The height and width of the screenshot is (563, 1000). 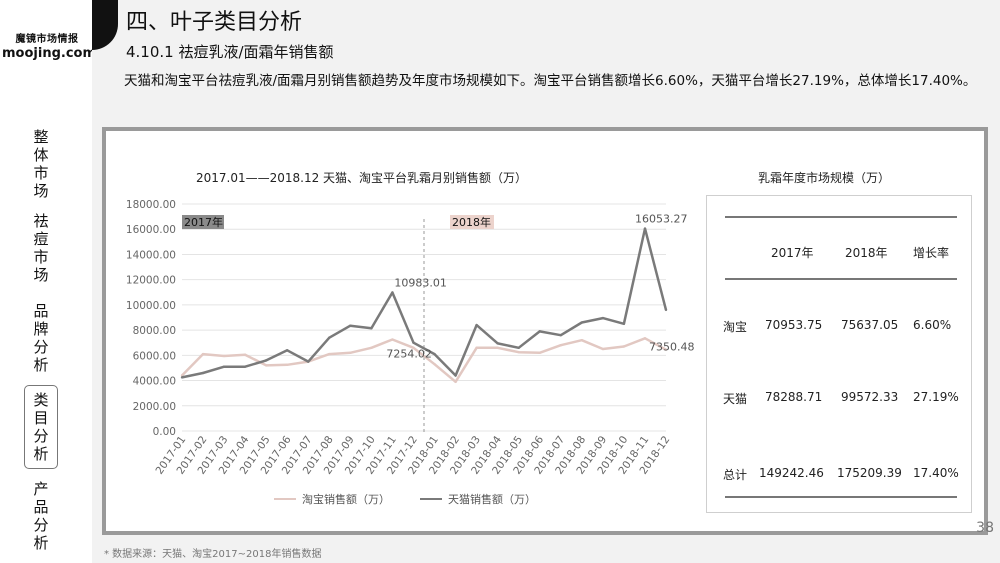 What do you see at coordinates (794, 397) in the screenshot?
I see `table-cell: 78288.71` at bounding box center [794, 397].